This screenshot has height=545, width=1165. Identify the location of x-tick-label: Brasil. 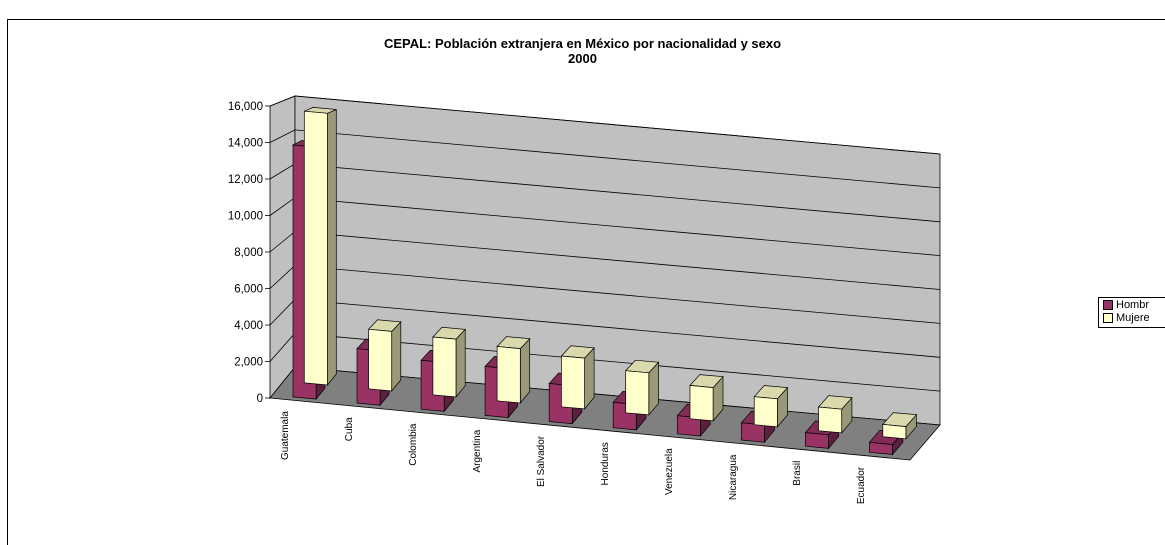
(797, 473).